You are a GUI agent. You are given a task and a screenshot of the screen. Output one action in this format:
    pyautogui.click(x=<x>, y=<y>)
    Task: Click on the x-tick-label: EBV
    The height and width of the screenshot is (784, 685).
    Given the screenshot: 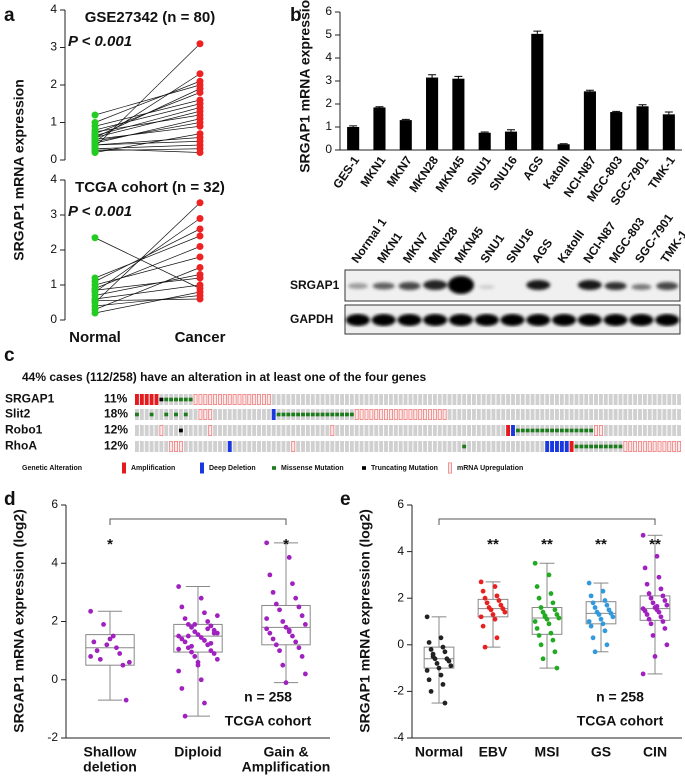 What is the action you would take?
    pyautogui.click(x=493, y=752)
    